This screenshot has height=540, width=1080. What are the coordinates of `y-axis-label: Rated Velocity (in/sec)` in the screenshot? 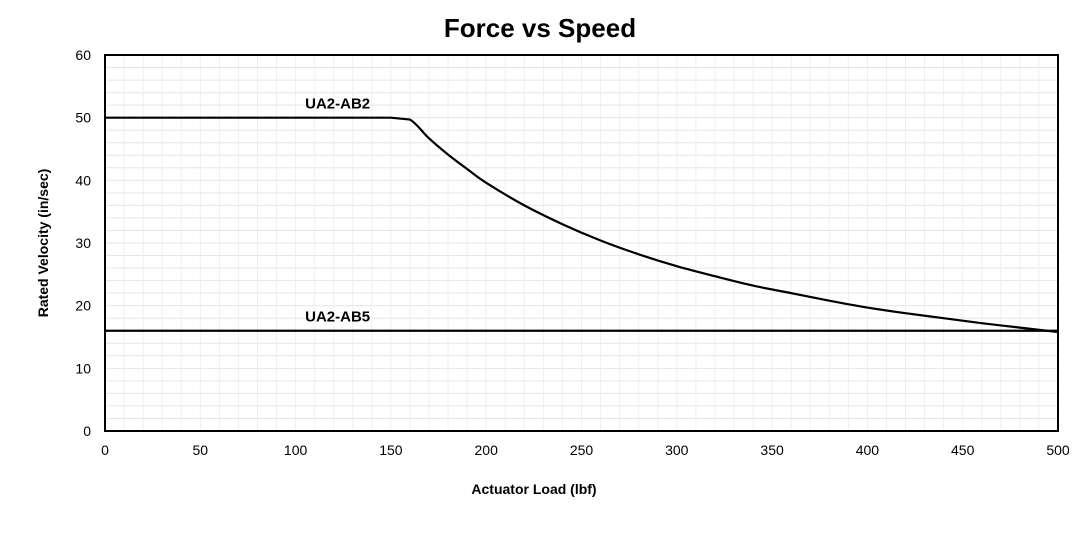 It's located at (43, 243).